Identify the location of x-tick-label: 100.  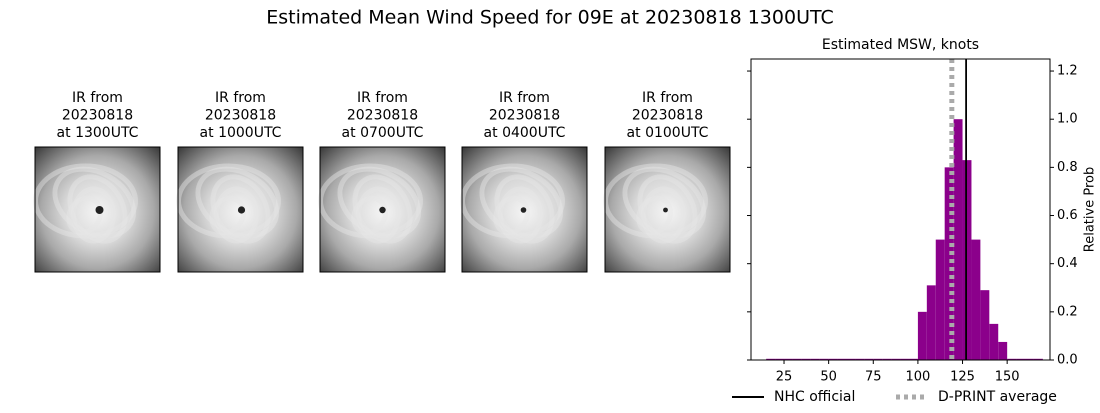
(917, 377).